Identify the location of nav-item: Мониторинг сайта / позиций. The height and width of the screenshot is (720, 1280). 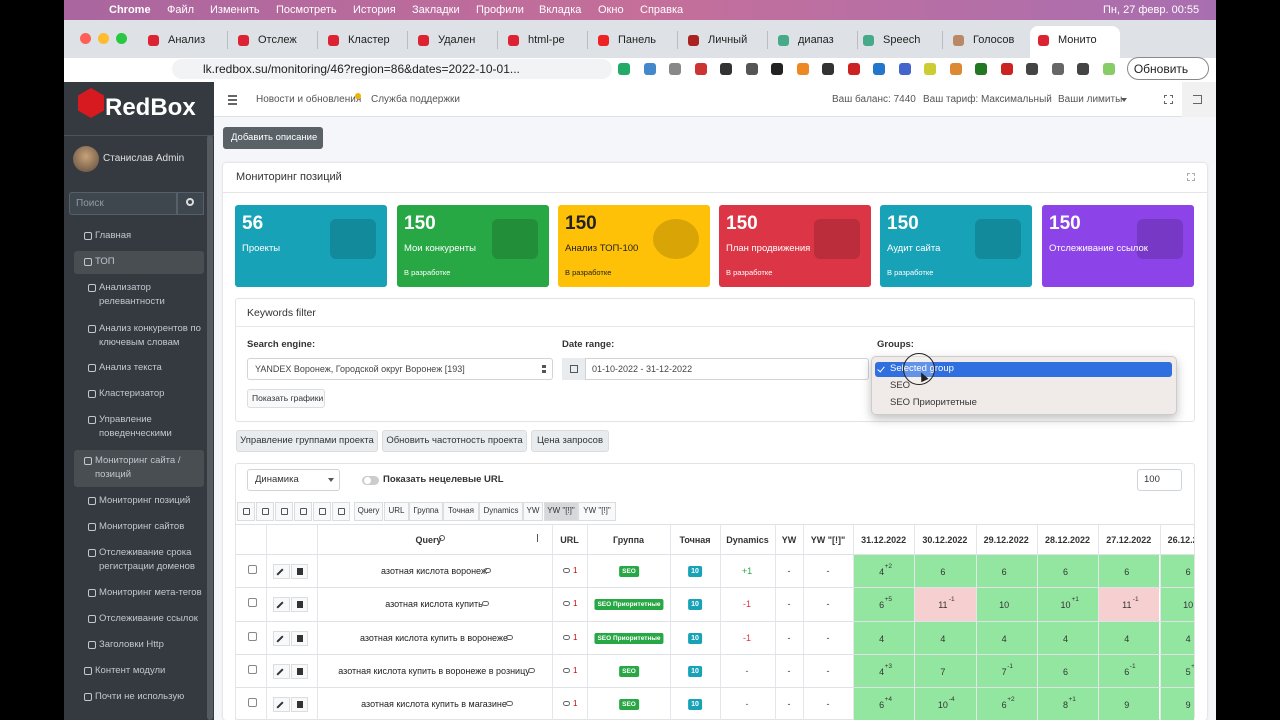
(138, 467).